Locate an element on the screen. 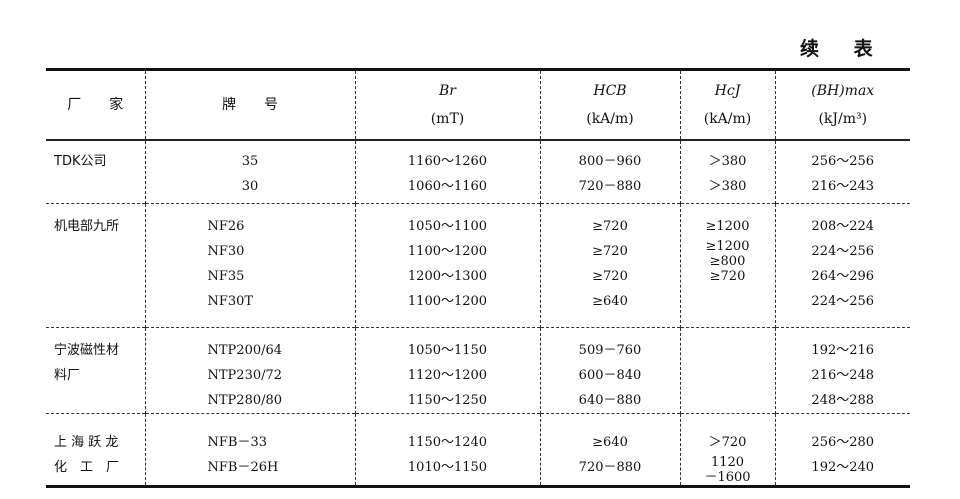 Image resolution: width=960 pixels, height=499 pixels. brand-value: NF30T is located at coordinates (230, 301).